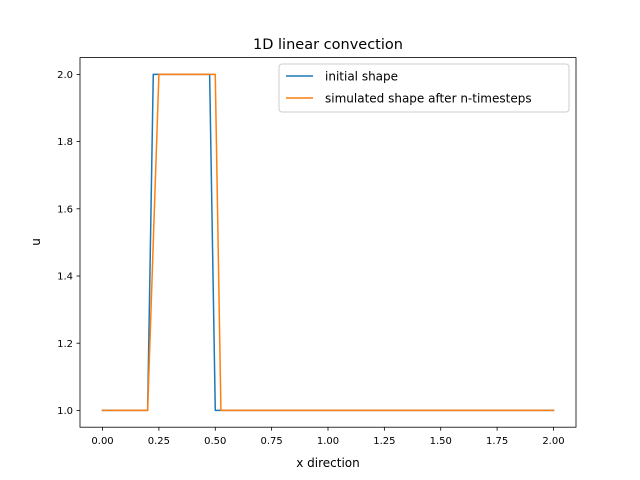  What do you see at coordinates (215, 441) in the screenshot?
I see `x-tick-label: 0.50` at bounding box center [215, 441].